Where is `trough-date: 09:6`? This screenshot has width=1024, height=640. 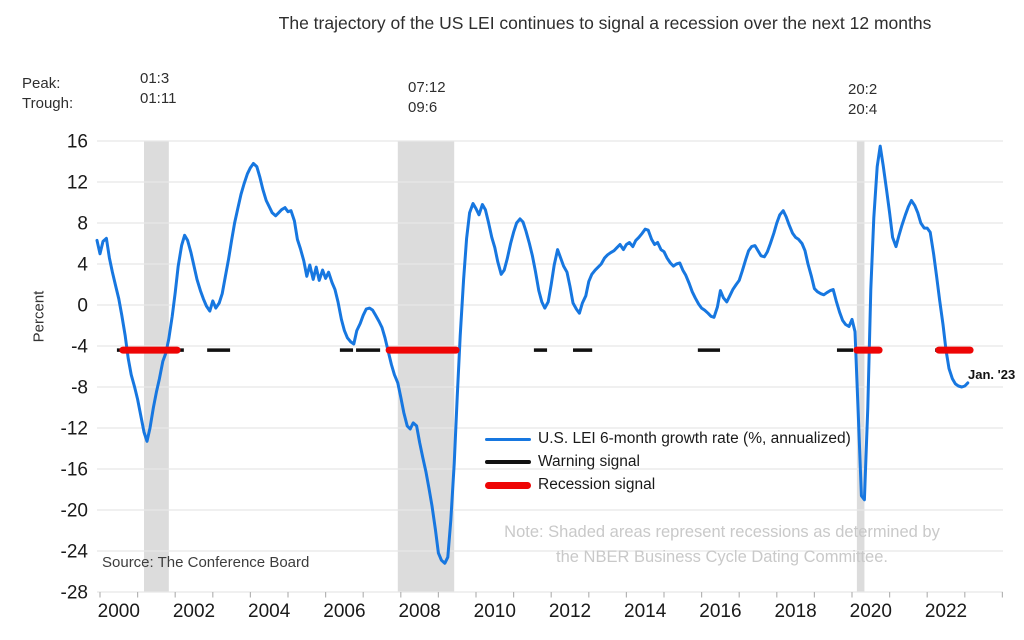
trough-date: 09:6 is located at coordinates (423, 107).